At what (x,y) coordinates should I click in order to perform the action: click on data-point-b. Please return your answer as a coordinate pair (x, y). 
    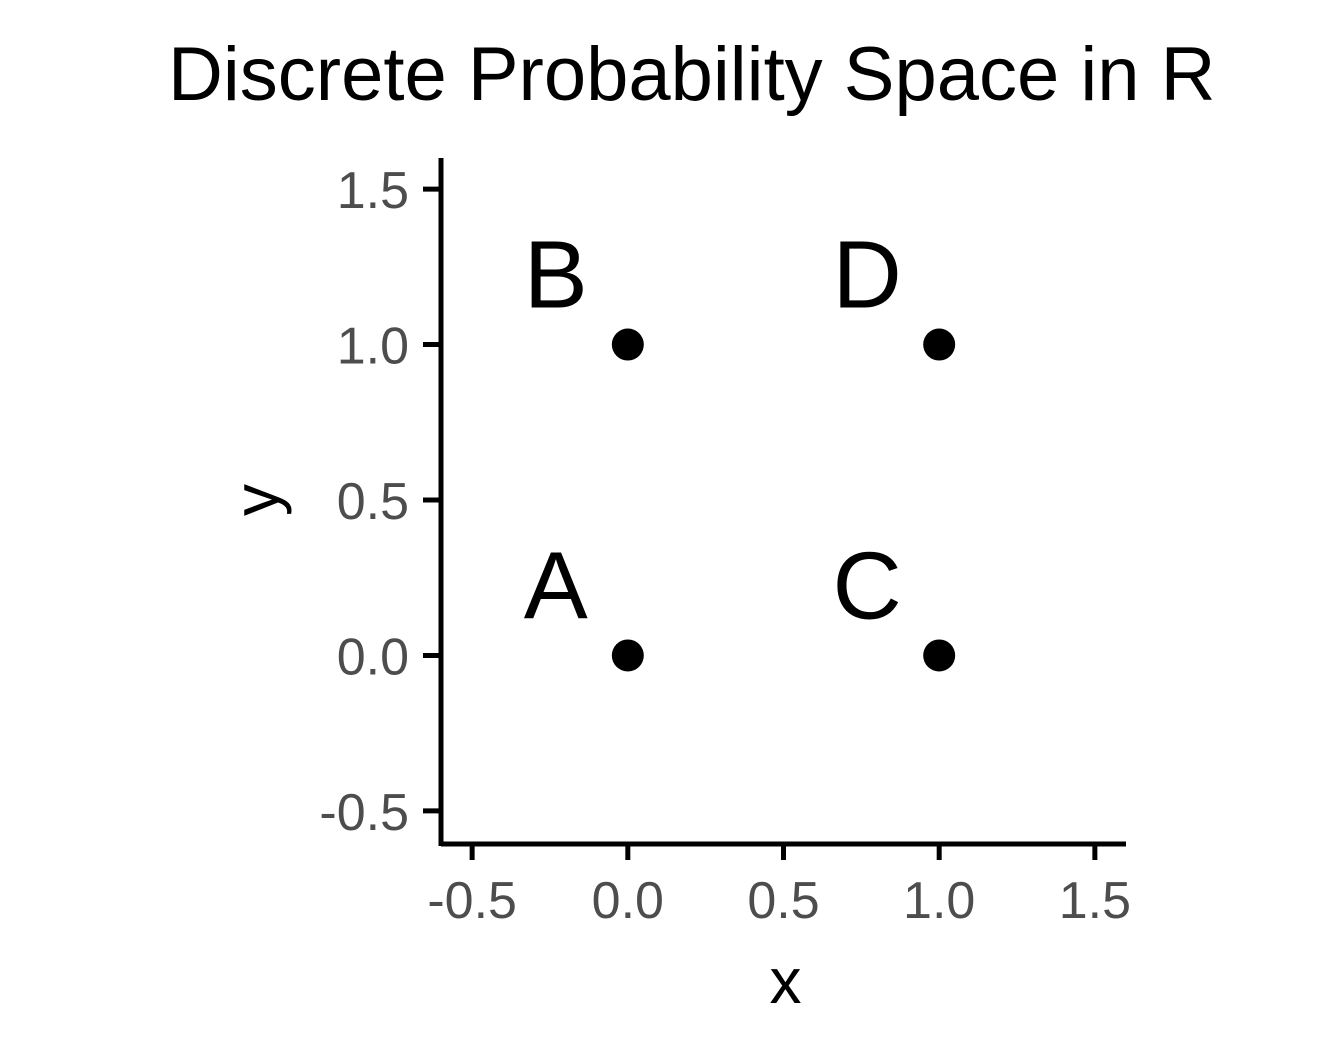
    Looking at the image, I should click on (627, 344).